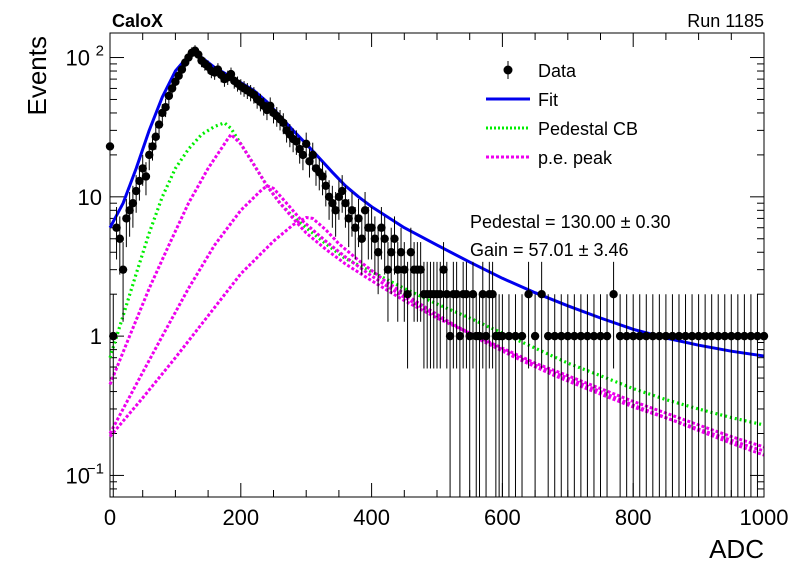  I want to click on run-label: Run 1185, so click(725, 21).